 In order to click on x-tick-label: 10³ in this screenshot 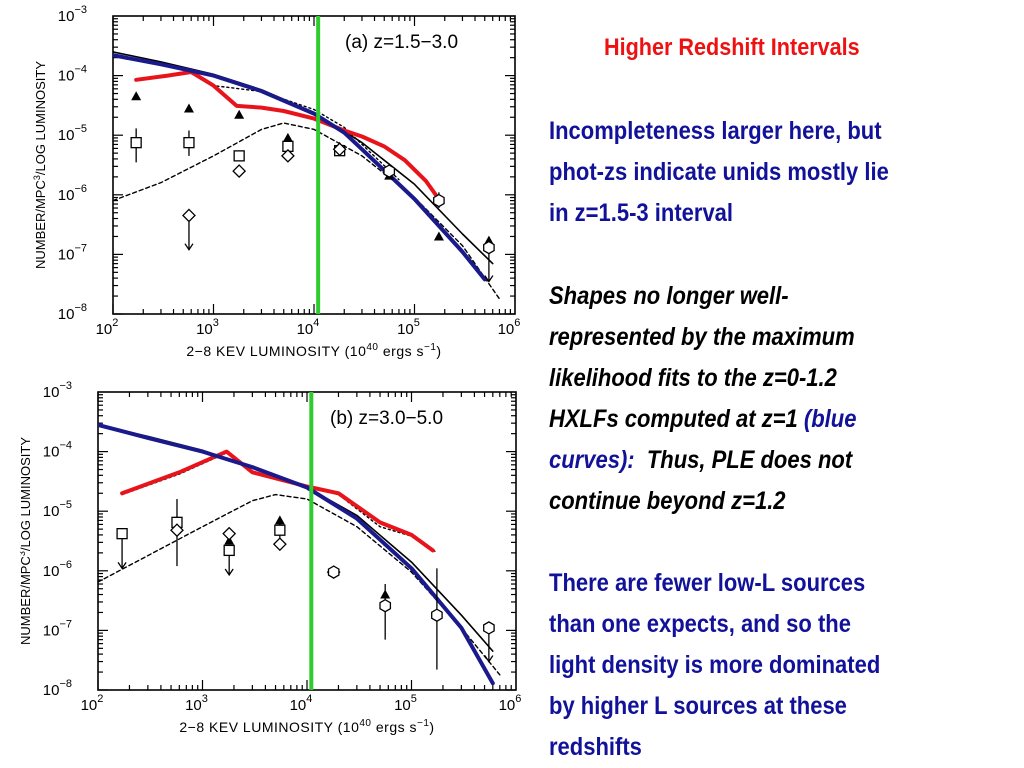, I will do `click(207, 327)`.